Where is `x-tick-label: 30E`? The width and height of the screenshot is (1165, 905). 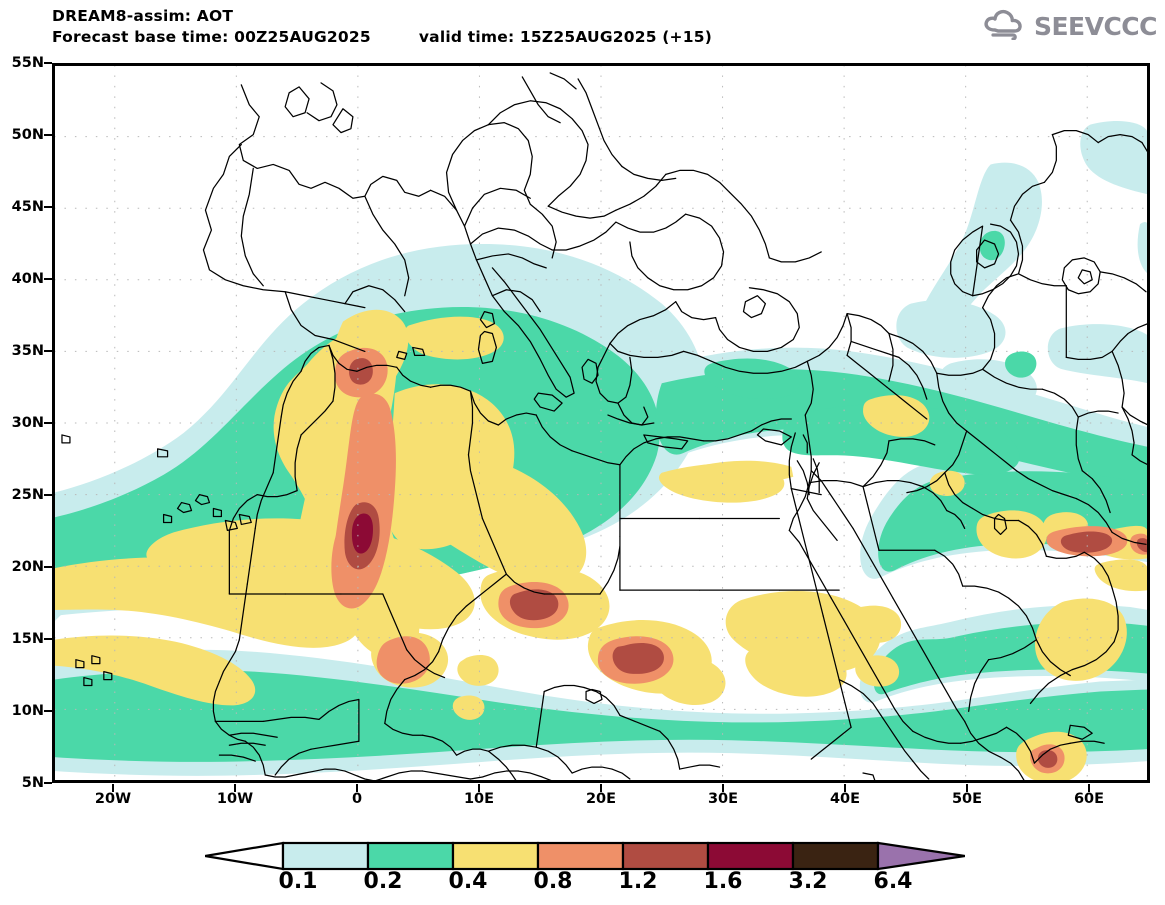
x-tick-label: 30E is located at coordinates (723, 799).